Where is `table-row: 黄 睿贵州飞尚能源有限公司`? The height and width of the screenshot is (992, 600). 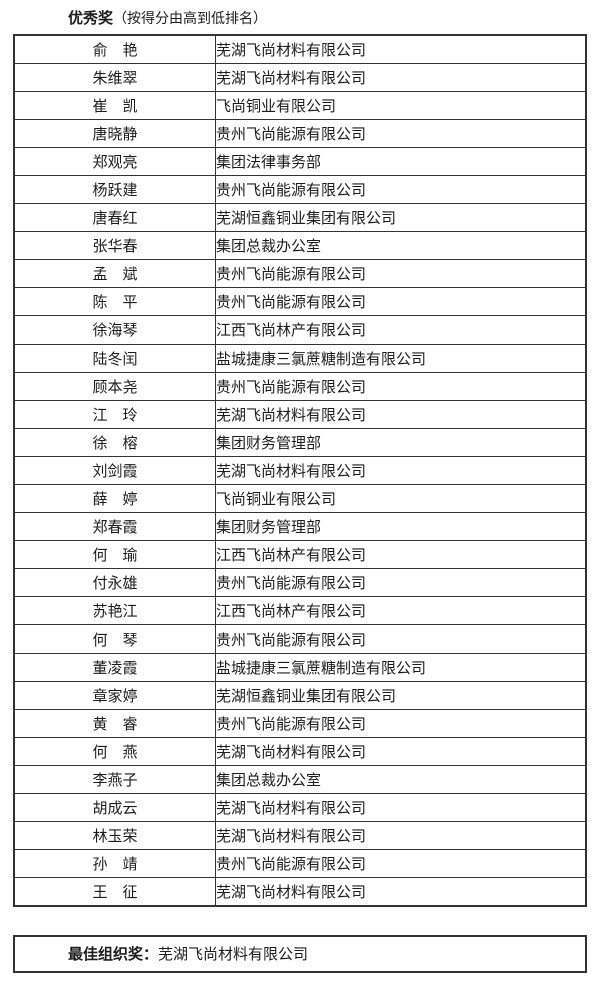
table-row: 黄 睿贵州飞尚能源有限公司 is located at coordinates (300, 723).